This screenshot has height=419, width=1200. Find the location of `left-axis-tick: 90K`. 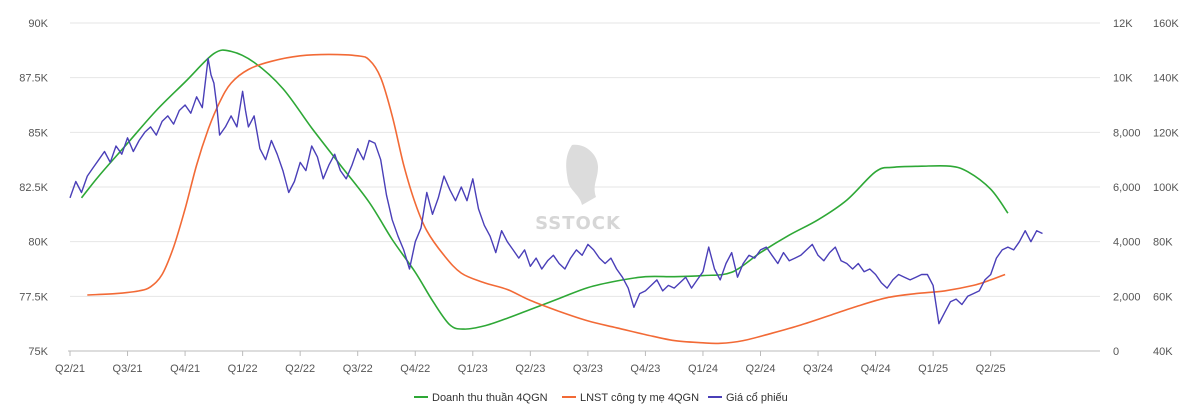

left-axis-tick: 90K is located at coordinates (38, 24).